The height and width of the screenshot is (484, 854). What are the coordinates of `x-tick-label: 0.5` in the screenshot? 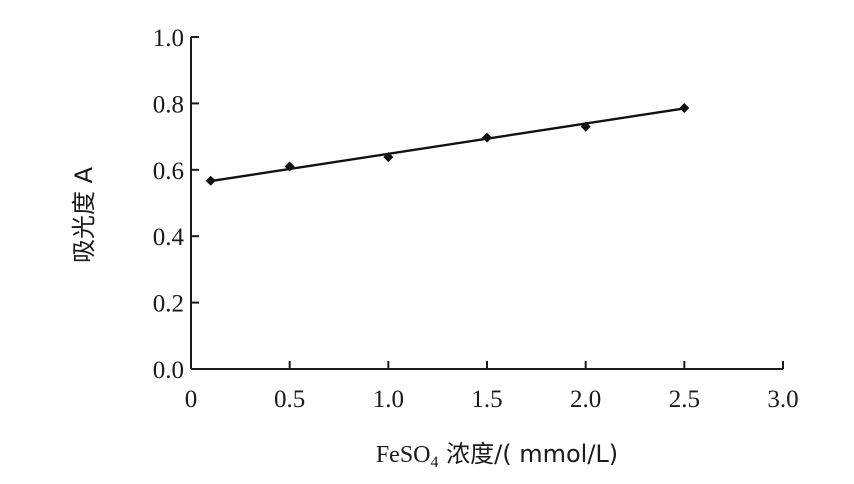 It's located at (289, 399).